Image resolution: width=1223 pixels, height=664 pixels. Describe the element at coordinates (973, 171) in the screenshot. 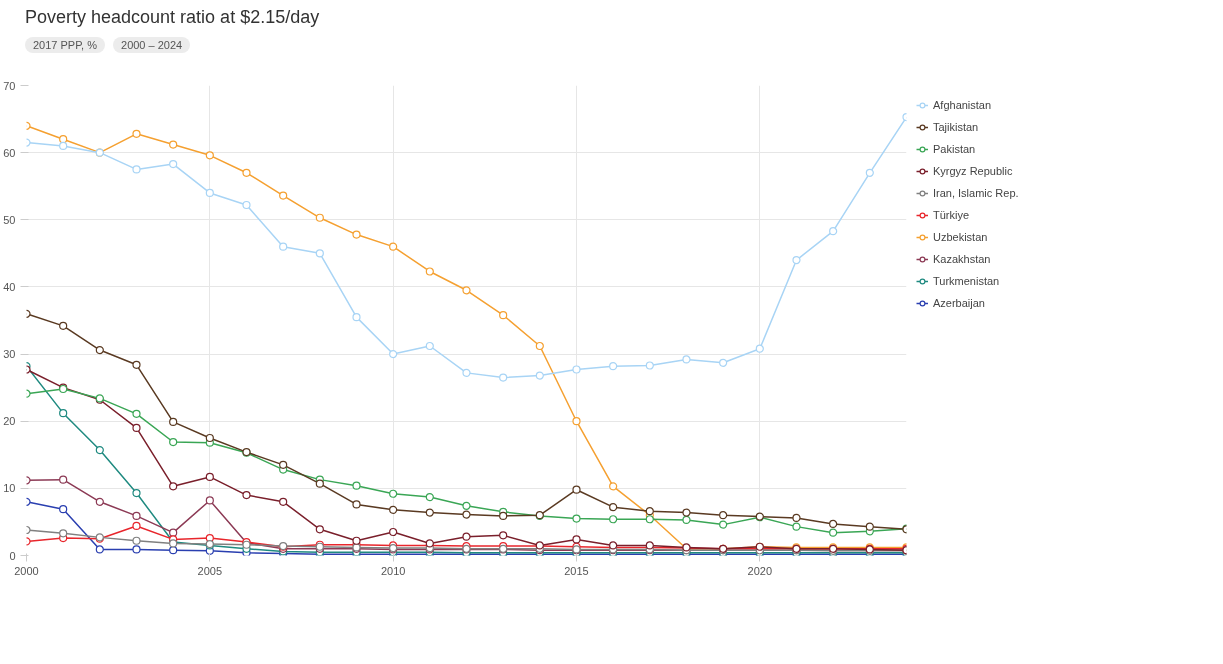

I see `legend-label: Kyrgyz Republic` at that location.